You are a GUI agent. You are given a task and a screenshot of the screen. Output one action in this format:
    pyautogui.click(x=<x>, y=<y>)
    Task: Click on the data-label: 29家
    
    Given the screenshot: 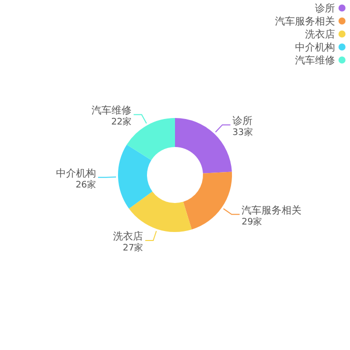 What is the action you would take?
    pyautogui.click(x=252, y=222)
    